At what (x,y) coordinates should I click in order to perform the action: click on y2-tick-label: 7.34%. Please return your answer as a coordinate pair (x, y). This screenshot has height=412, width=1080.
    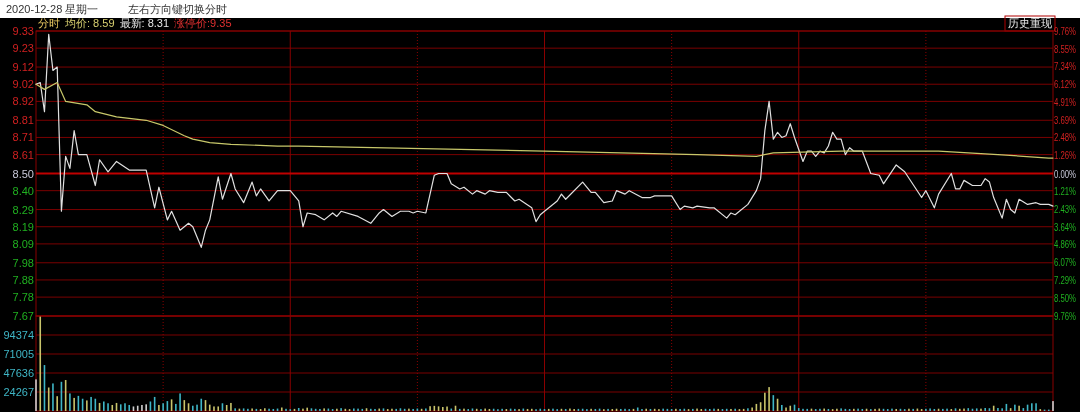
    Looking at the image, I should click on (1067, 67).